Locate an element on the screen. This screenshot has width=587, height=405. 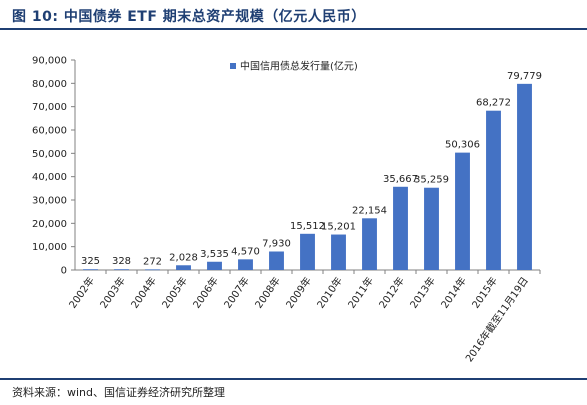
data-label: 35,667 is located at coordinates (400, 179).